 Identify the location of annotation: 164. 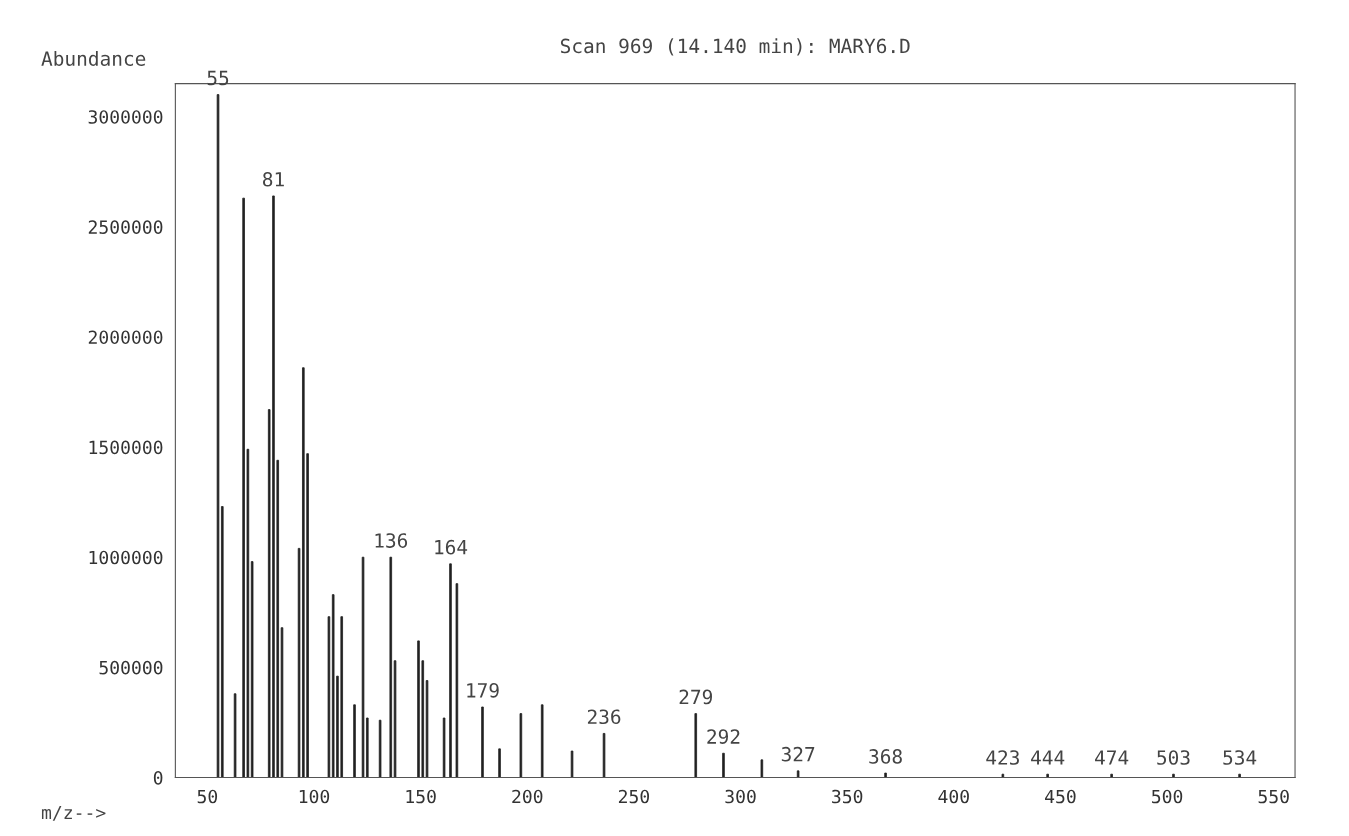
(451, 547).